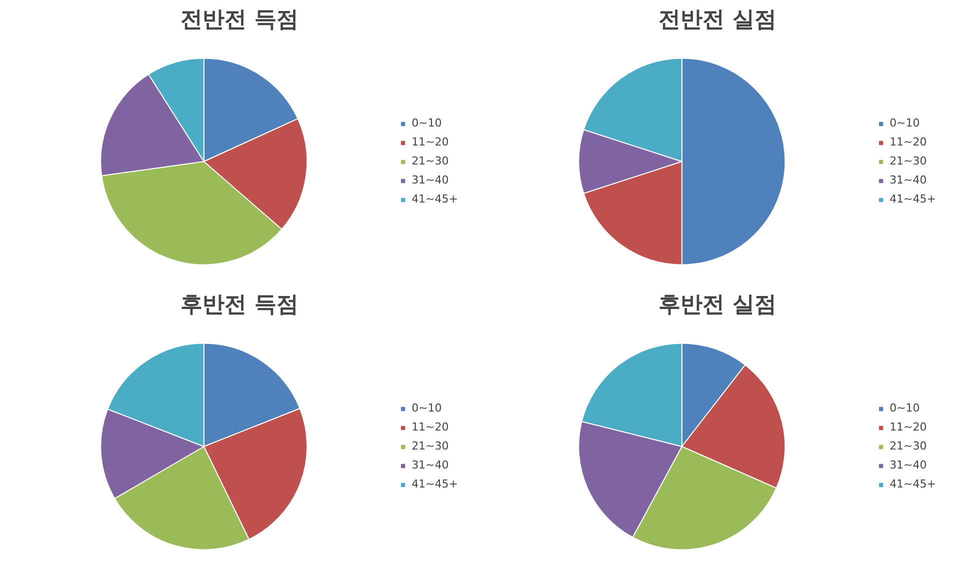  I want to click on chart-title: 후반전 득점, so click(239, 305).